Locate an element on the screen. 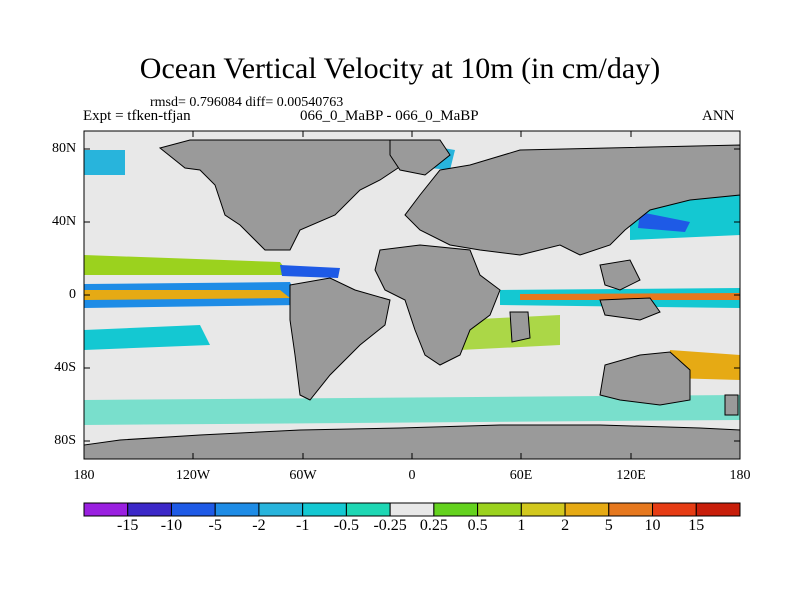 Image resolution: width=800 pixels, height=600 pixels. x-tick-label-120e: 120E is located at coordinates (631, 475).